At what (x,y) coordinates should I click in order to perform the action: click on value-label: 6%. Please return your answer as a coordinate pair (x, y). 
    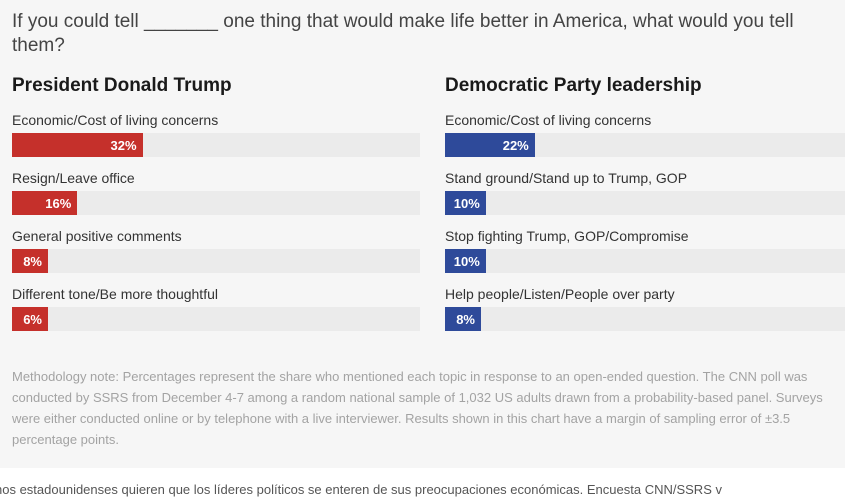
    Looking at the image, I should click on (32, 319).